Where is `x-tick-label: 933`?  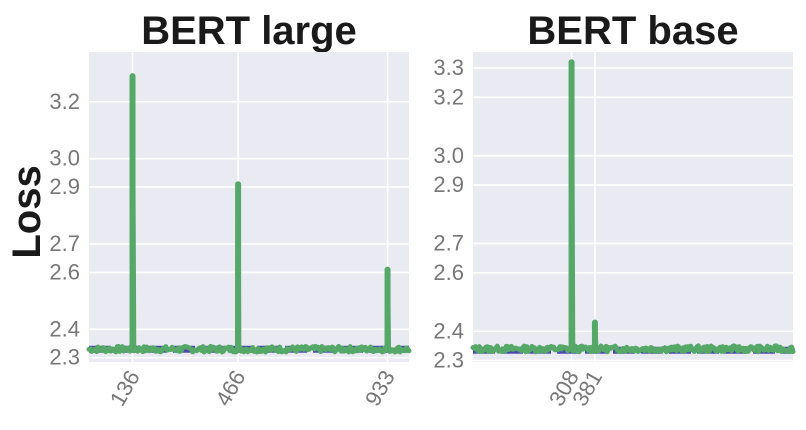 x-tick-label: 933 is located at coordinates (380, 388).